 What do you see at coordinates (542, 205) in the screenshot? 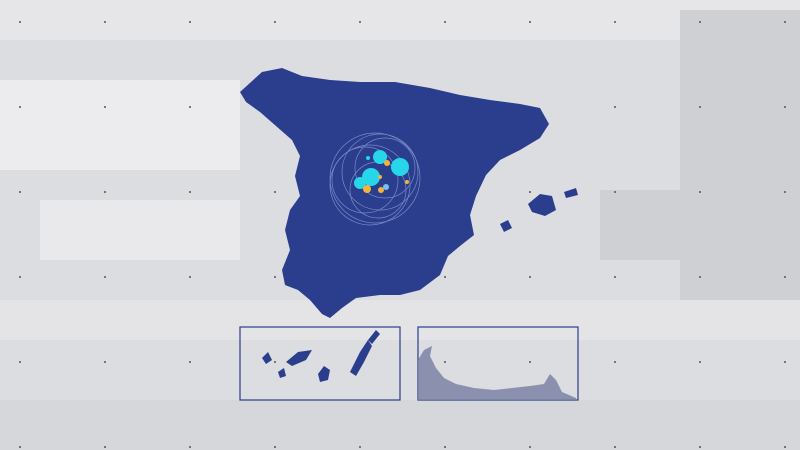
I see `mallorca-island` at bounding box center [542, 205].